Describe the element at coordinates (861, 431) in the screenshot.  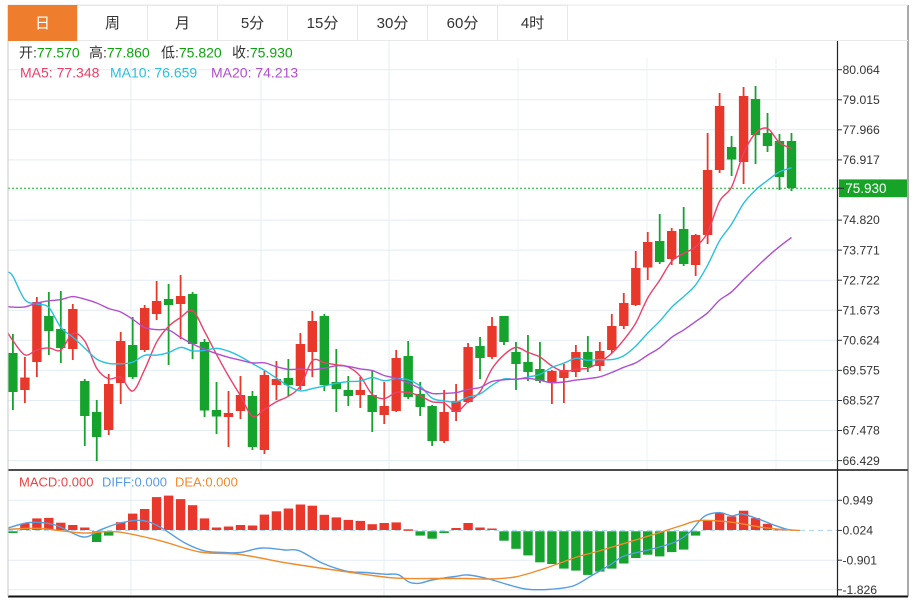
I see `svg-text: 67.478` at that location.